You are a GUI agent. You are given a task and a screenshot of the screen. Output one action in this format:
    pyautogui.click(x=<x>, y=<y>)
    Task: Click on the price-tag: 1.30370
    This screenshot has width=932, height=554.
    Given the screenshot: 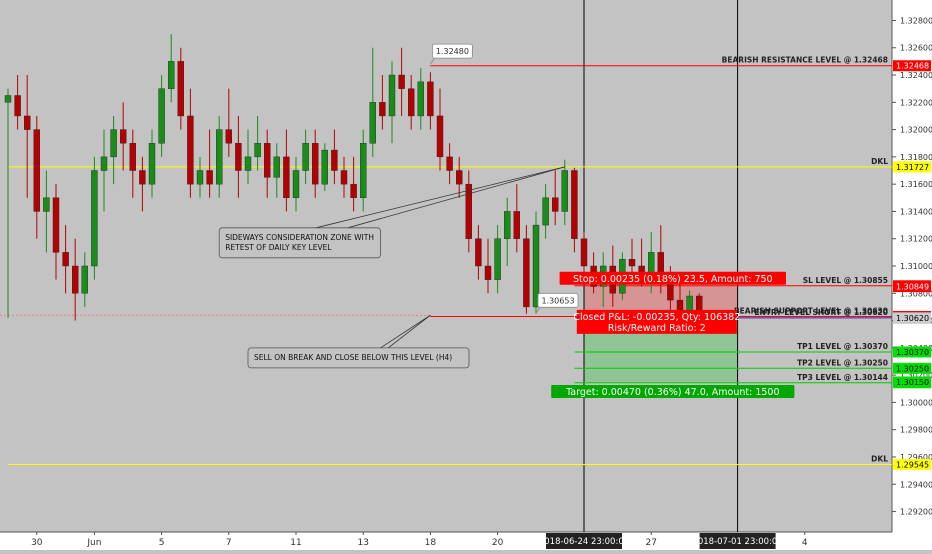 What is the action you would take?
    pyautogui.click(x=912, y=352)
    